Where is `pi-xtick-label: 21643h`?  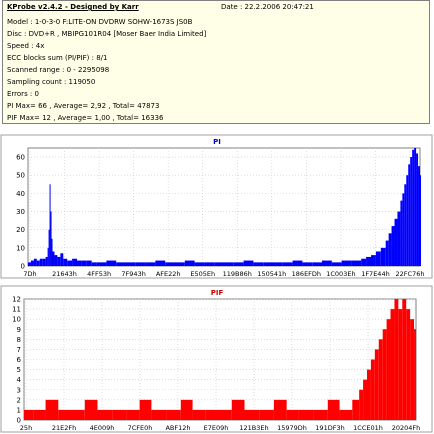
pi-xtick-label: 21643h is located at coordinates (64, 274).